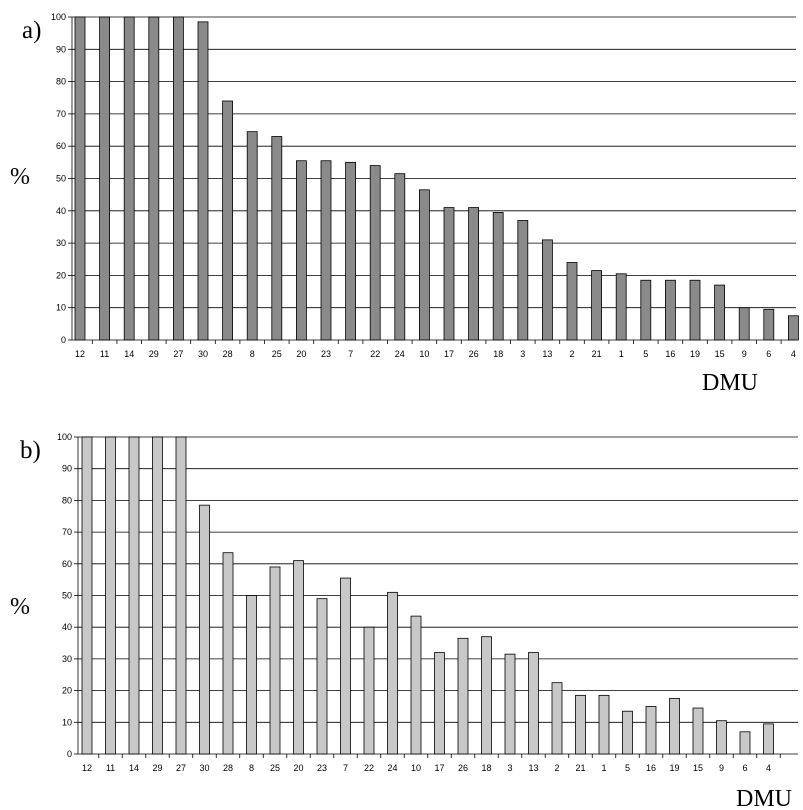  Describe the element at coordinates (20, 607) in the screenshot. I see `y-axis-label: %` at that location.